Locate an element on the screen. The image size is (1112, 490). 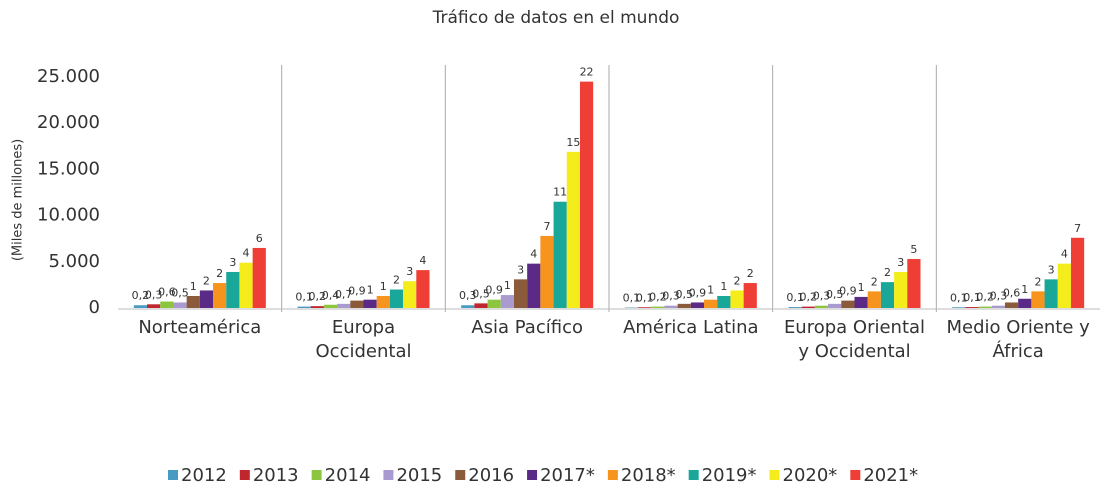
data-label: 0,4 is located at coordinates (331, 295).